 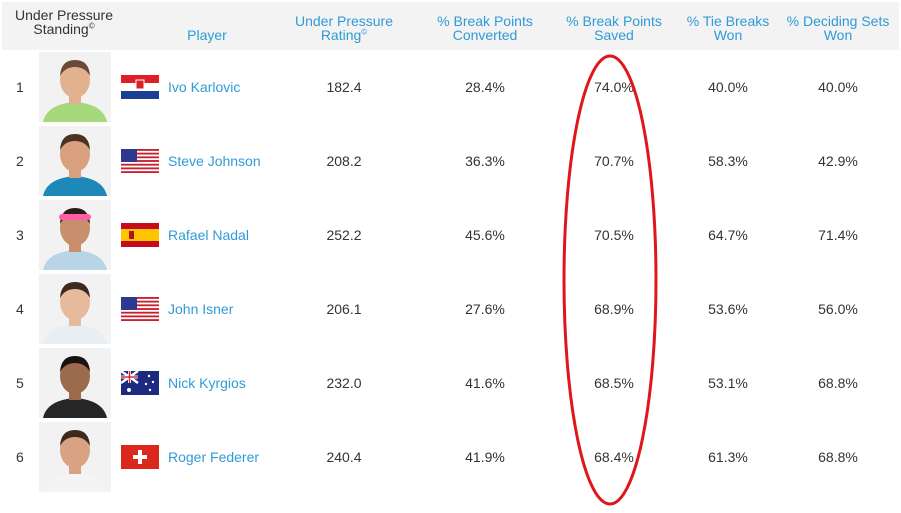 What do you see at coordinates (485, 383) in the screenshot?
I see `bp-converted-cell: 41.6%` at bounding box center [485, 383].